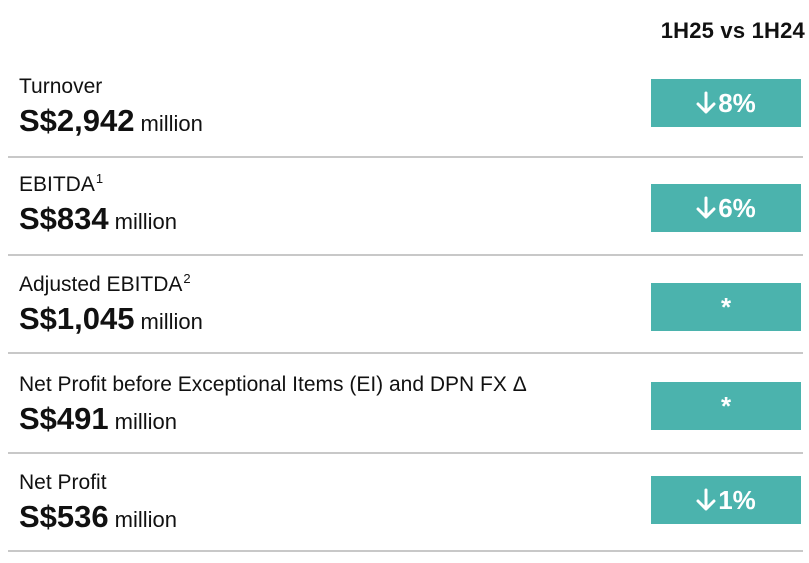 The image size is (809, 563). Describe the element at coordinates (737, 207) in the screenshot. I see `change-value: 6%` at that location.